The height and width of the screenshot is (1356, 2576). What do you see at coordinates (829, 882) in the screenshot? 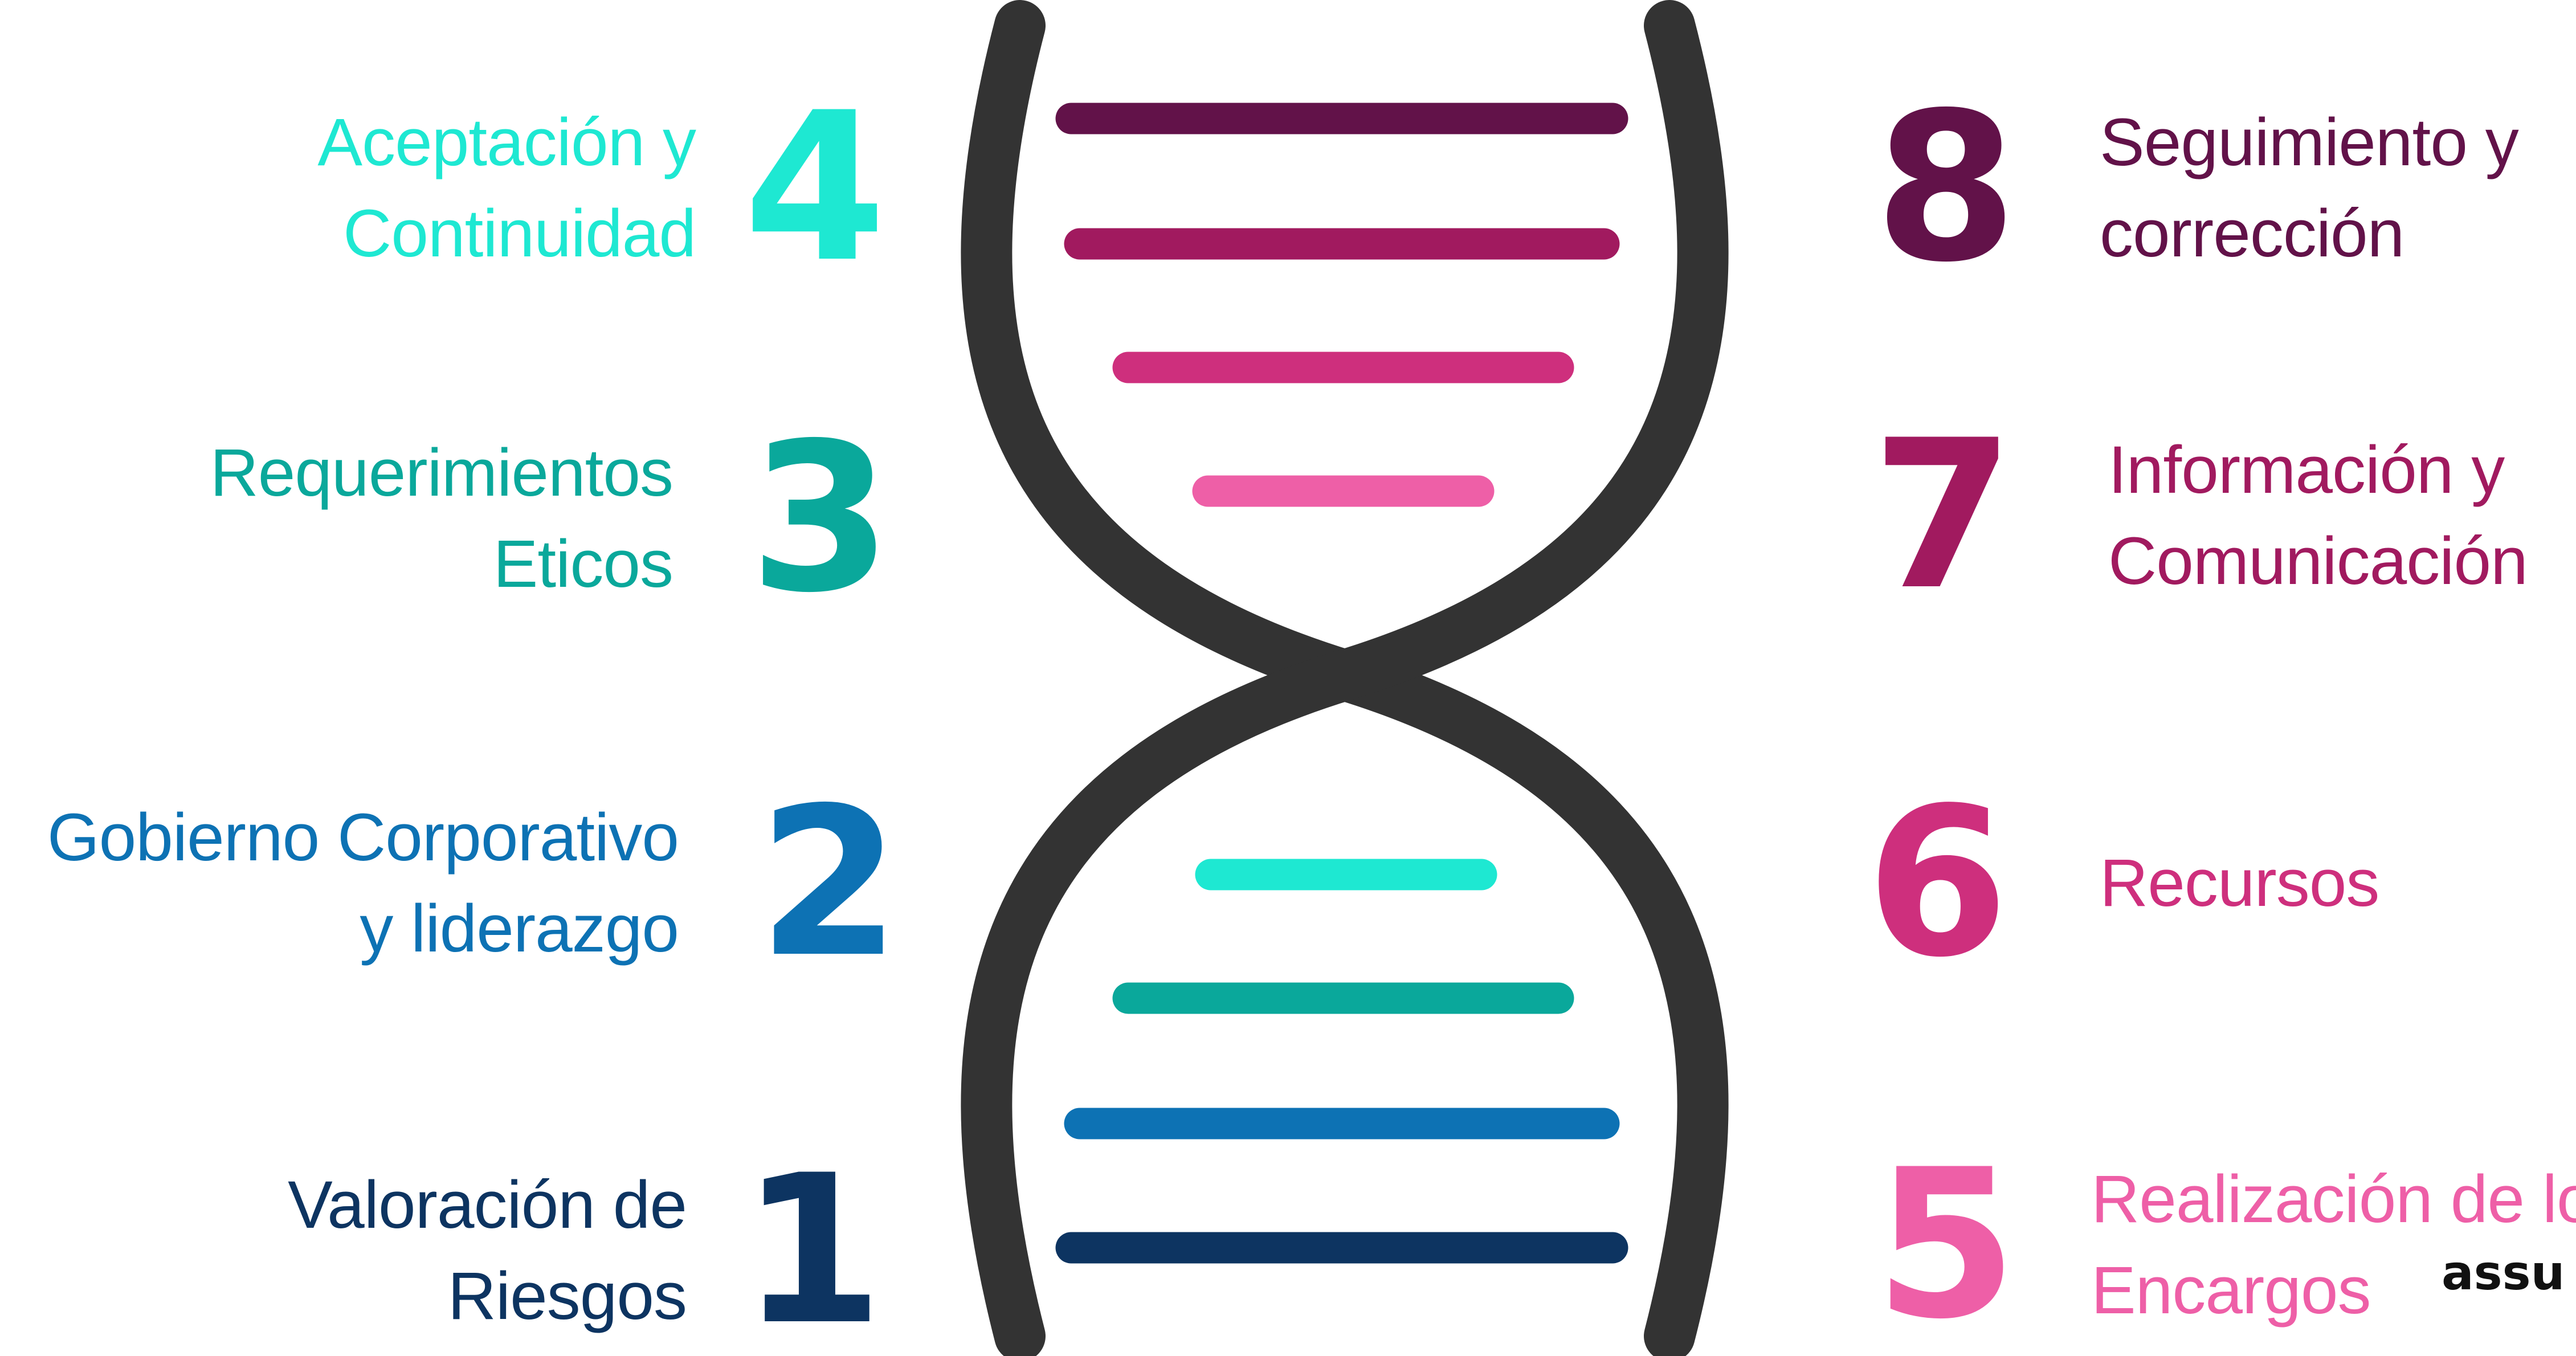
I see `step-2-number: 2` at bounding box center [829, 882].